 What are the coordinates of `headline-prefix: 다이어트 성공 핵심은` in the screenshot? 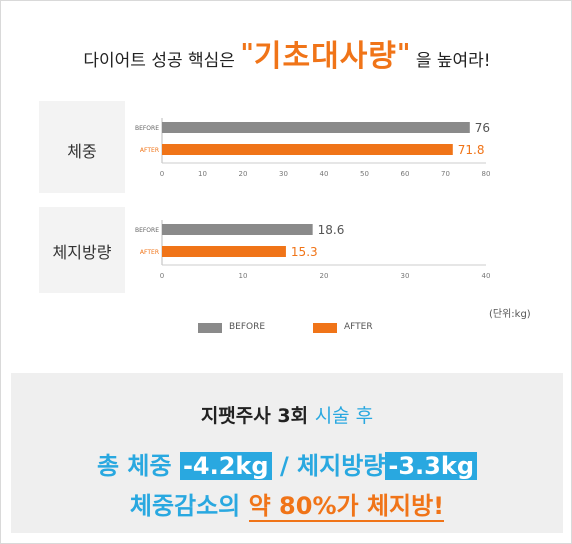 It's located at (159, 61).